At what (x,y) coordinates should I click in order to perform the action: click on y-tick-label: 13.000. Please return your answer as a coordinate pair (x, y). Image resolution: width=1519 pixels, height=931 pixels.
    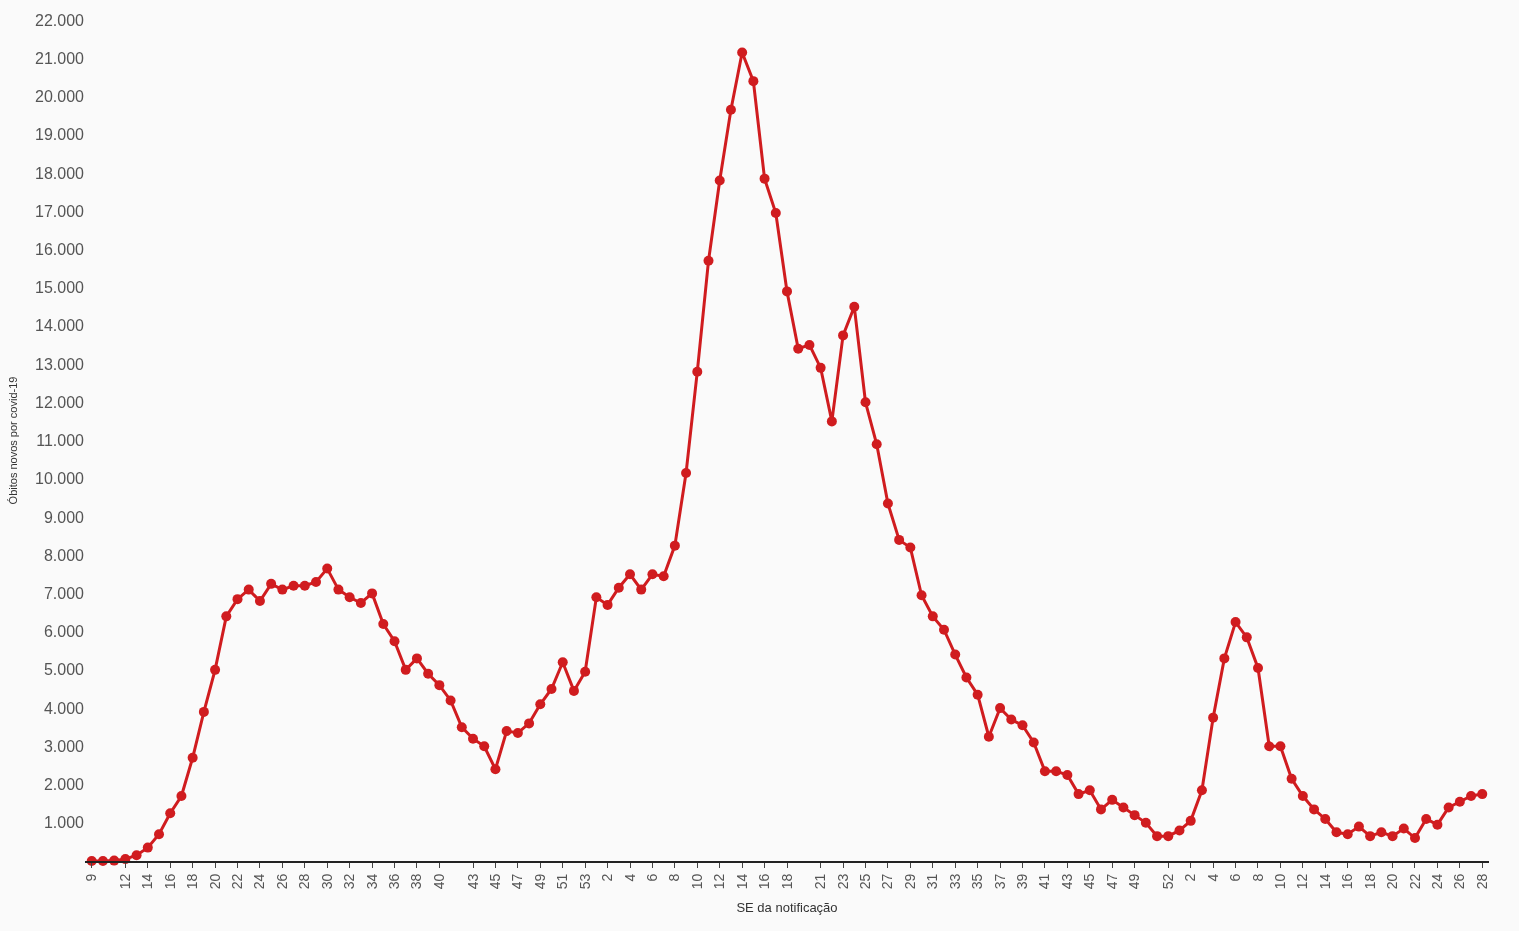
    Looking at the image, I should click on (60, 364).